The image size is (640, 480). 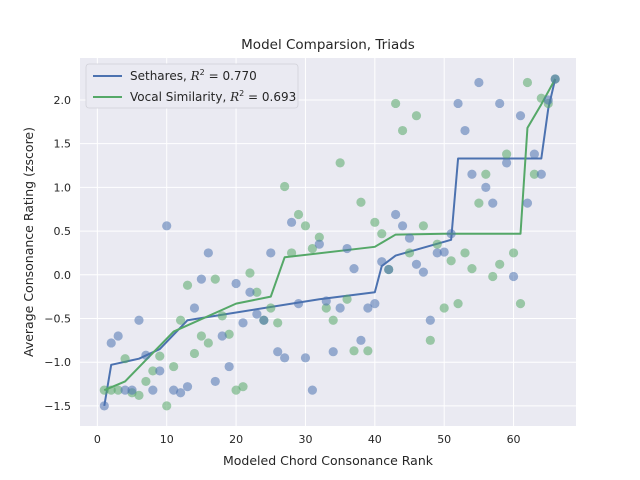 What do you see at coordinates (57, 362) in the screenshot?
I see `y-tick-label: −1.0` at bounding box center [57, 362].